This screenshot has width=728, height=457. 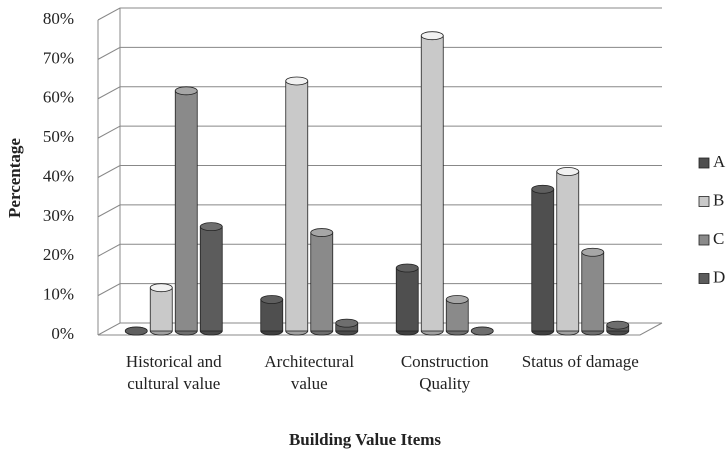 I want to click on y-tick-label: 70%, so click(x=58, y=57).